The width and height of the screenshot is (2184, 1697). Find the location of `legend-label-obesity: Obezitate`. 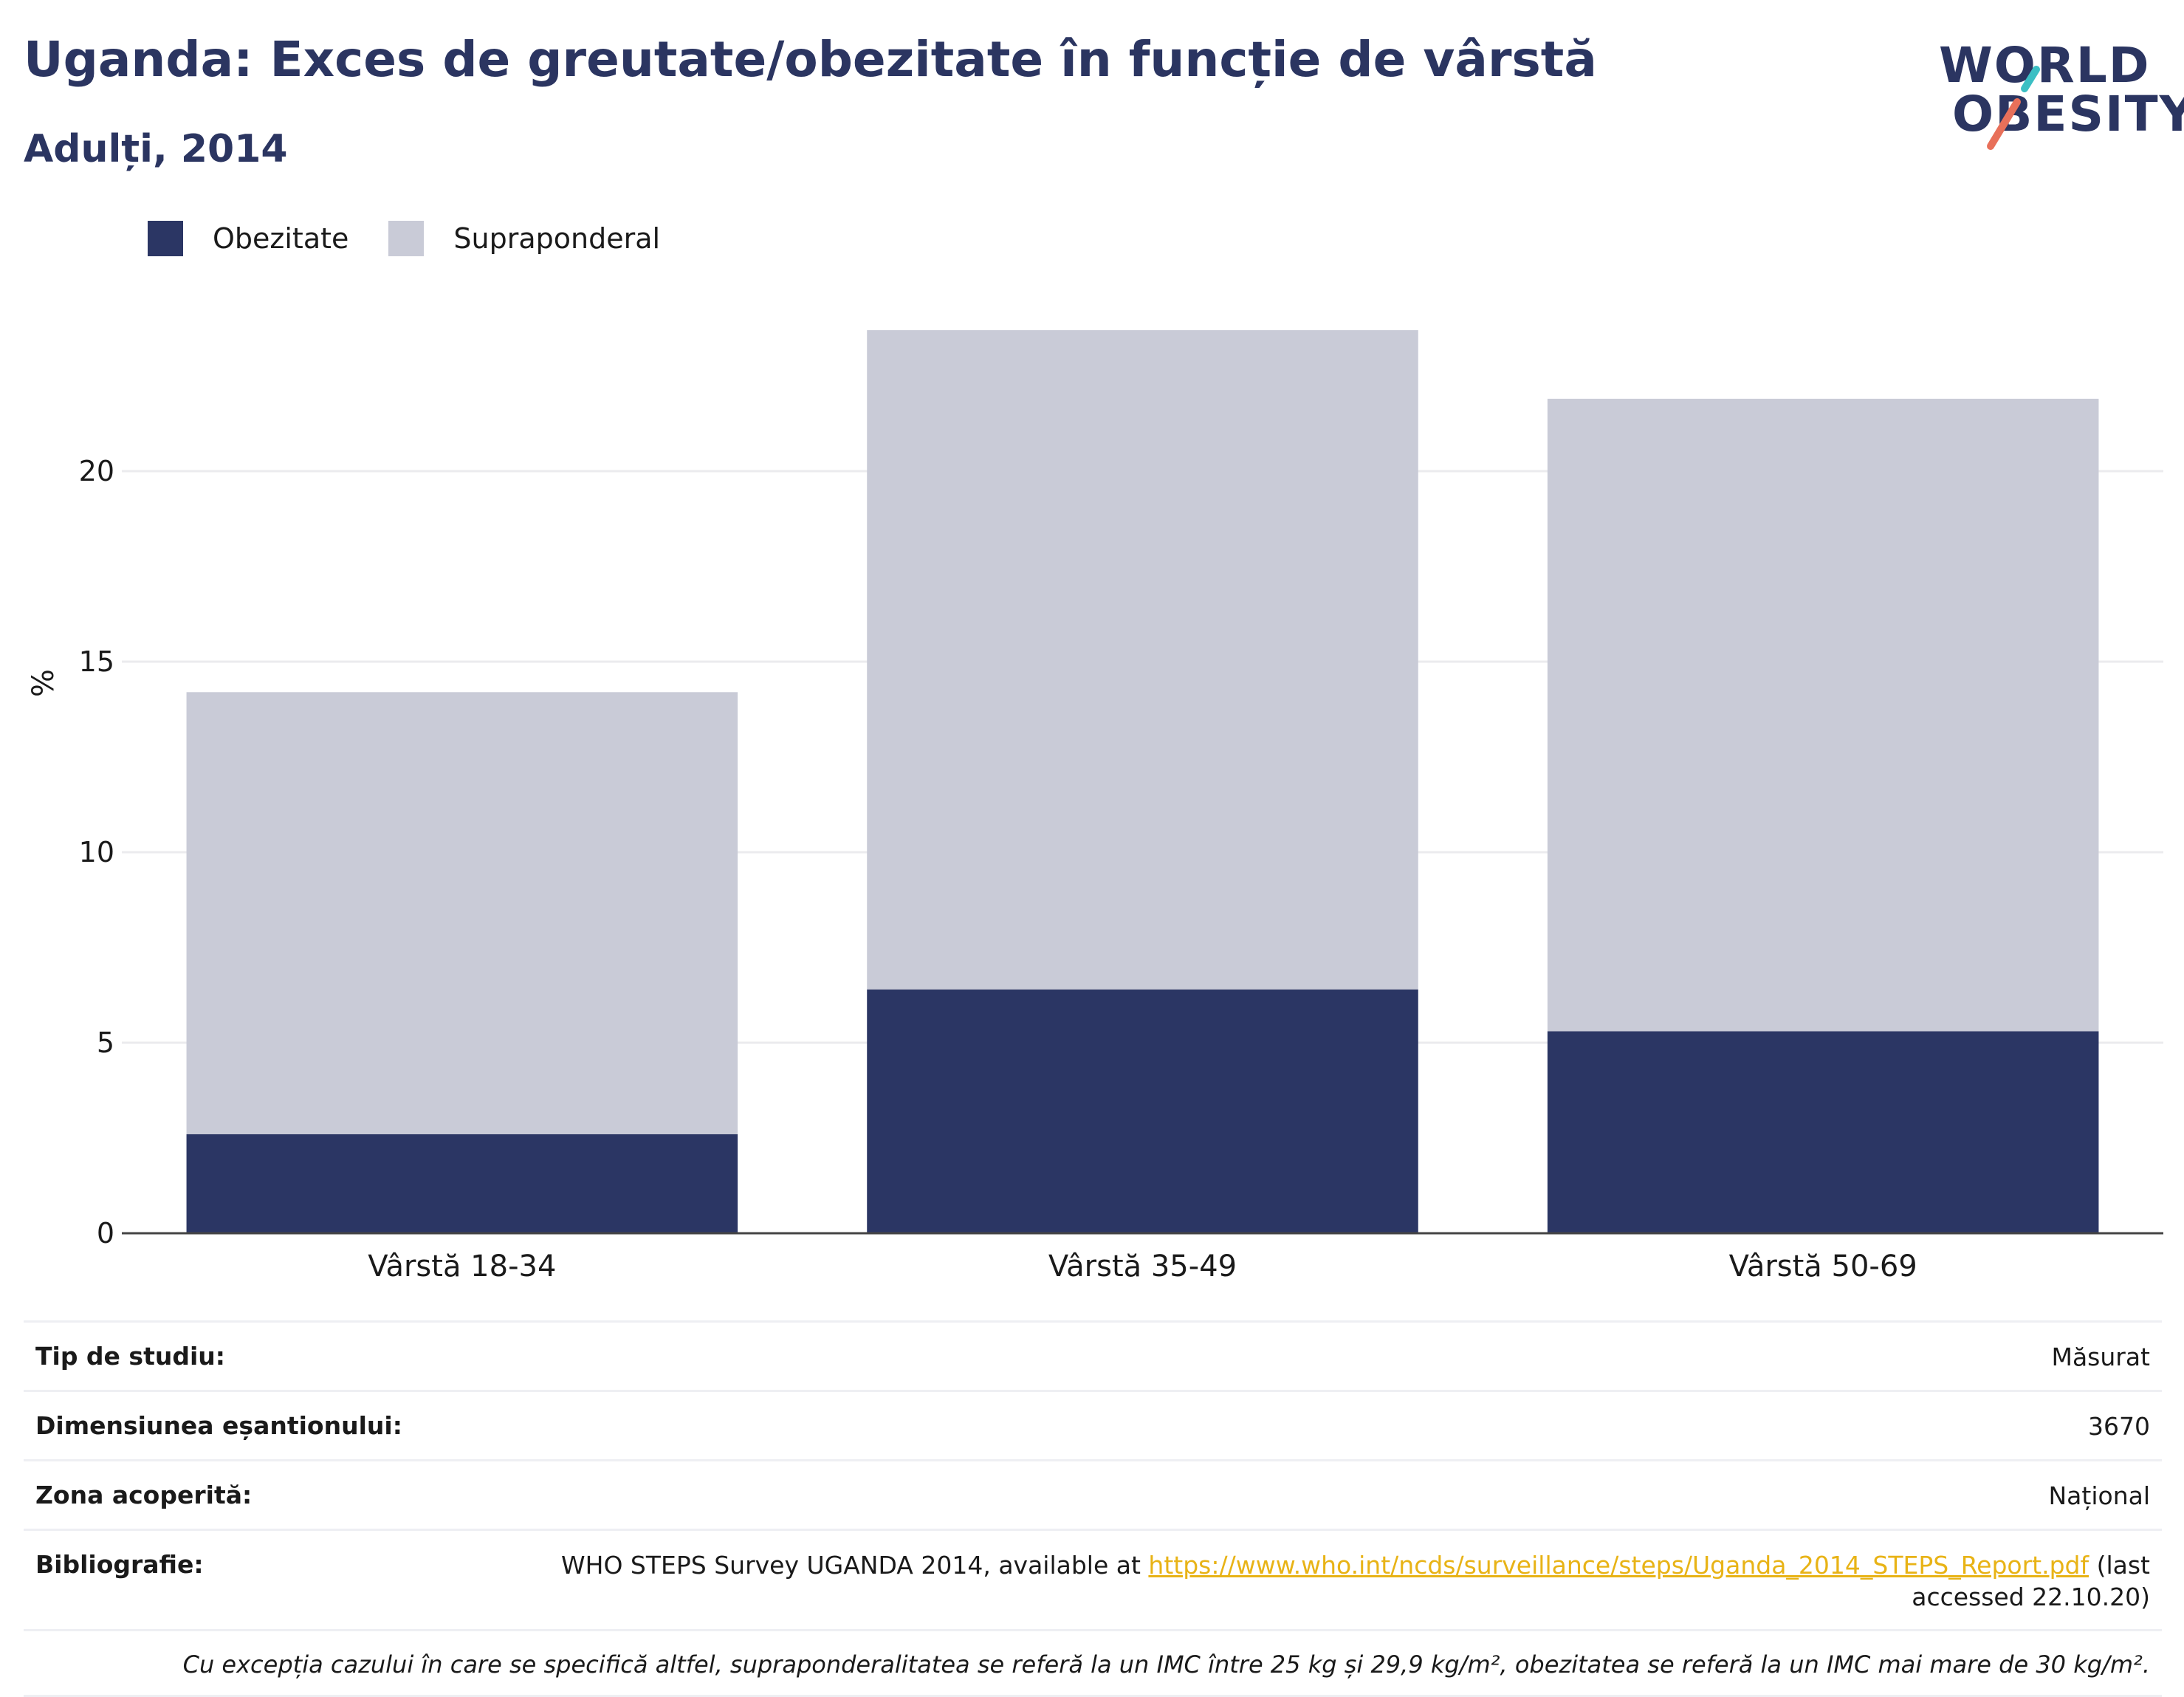

legend-label-obesity: Obezitate is located at coordinates (281, 238).